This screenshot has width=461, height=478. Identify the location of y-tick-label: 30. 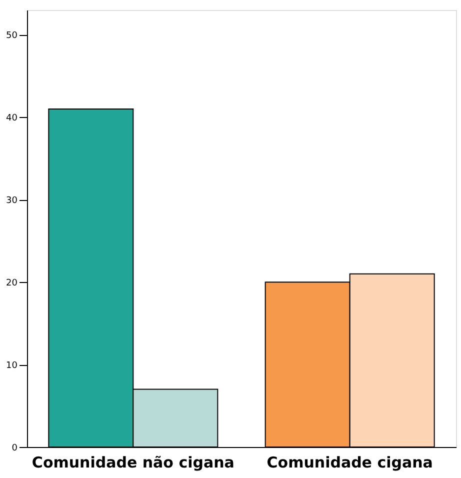
(12, 201).